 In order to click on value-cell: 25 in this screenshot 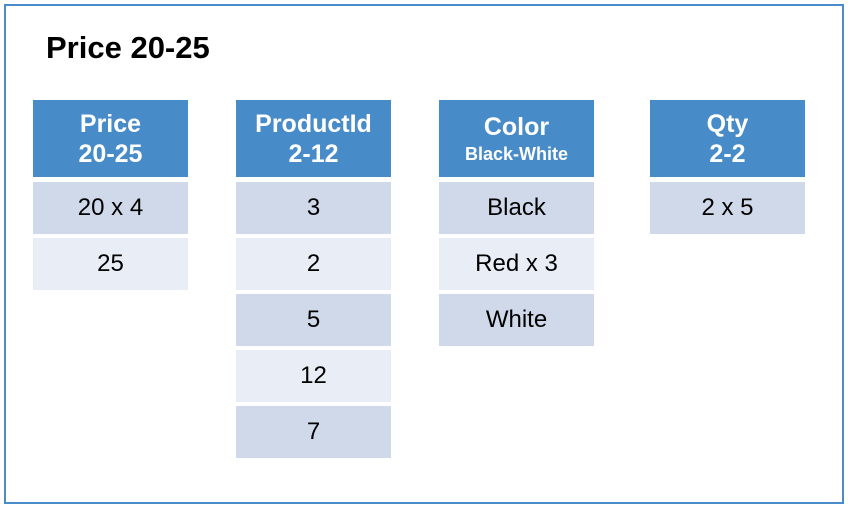, I will do `click(110, 264)`.